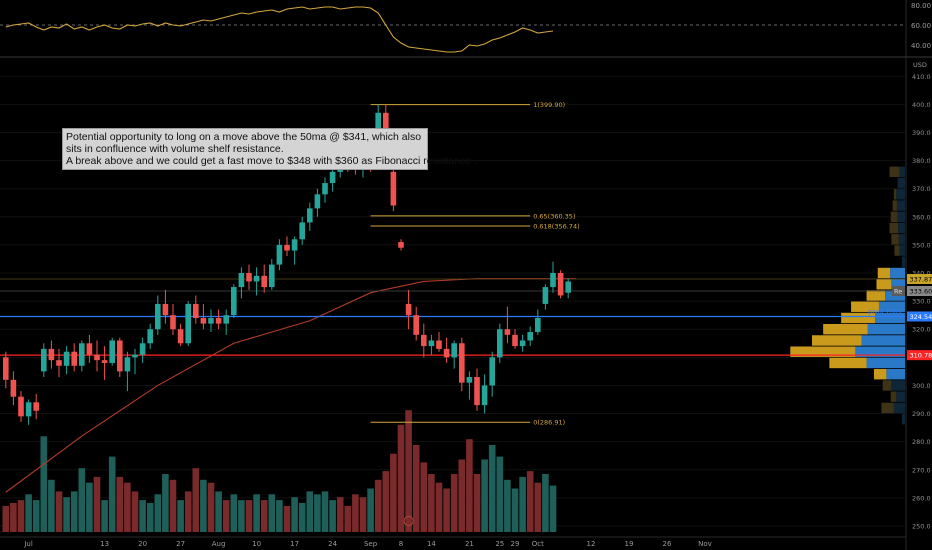 The width and height of the screenshot is (932, 550). Describe the element at coordinates (921, 442) in the screenshot. I see `price-tick-label: 280.0` at that location.